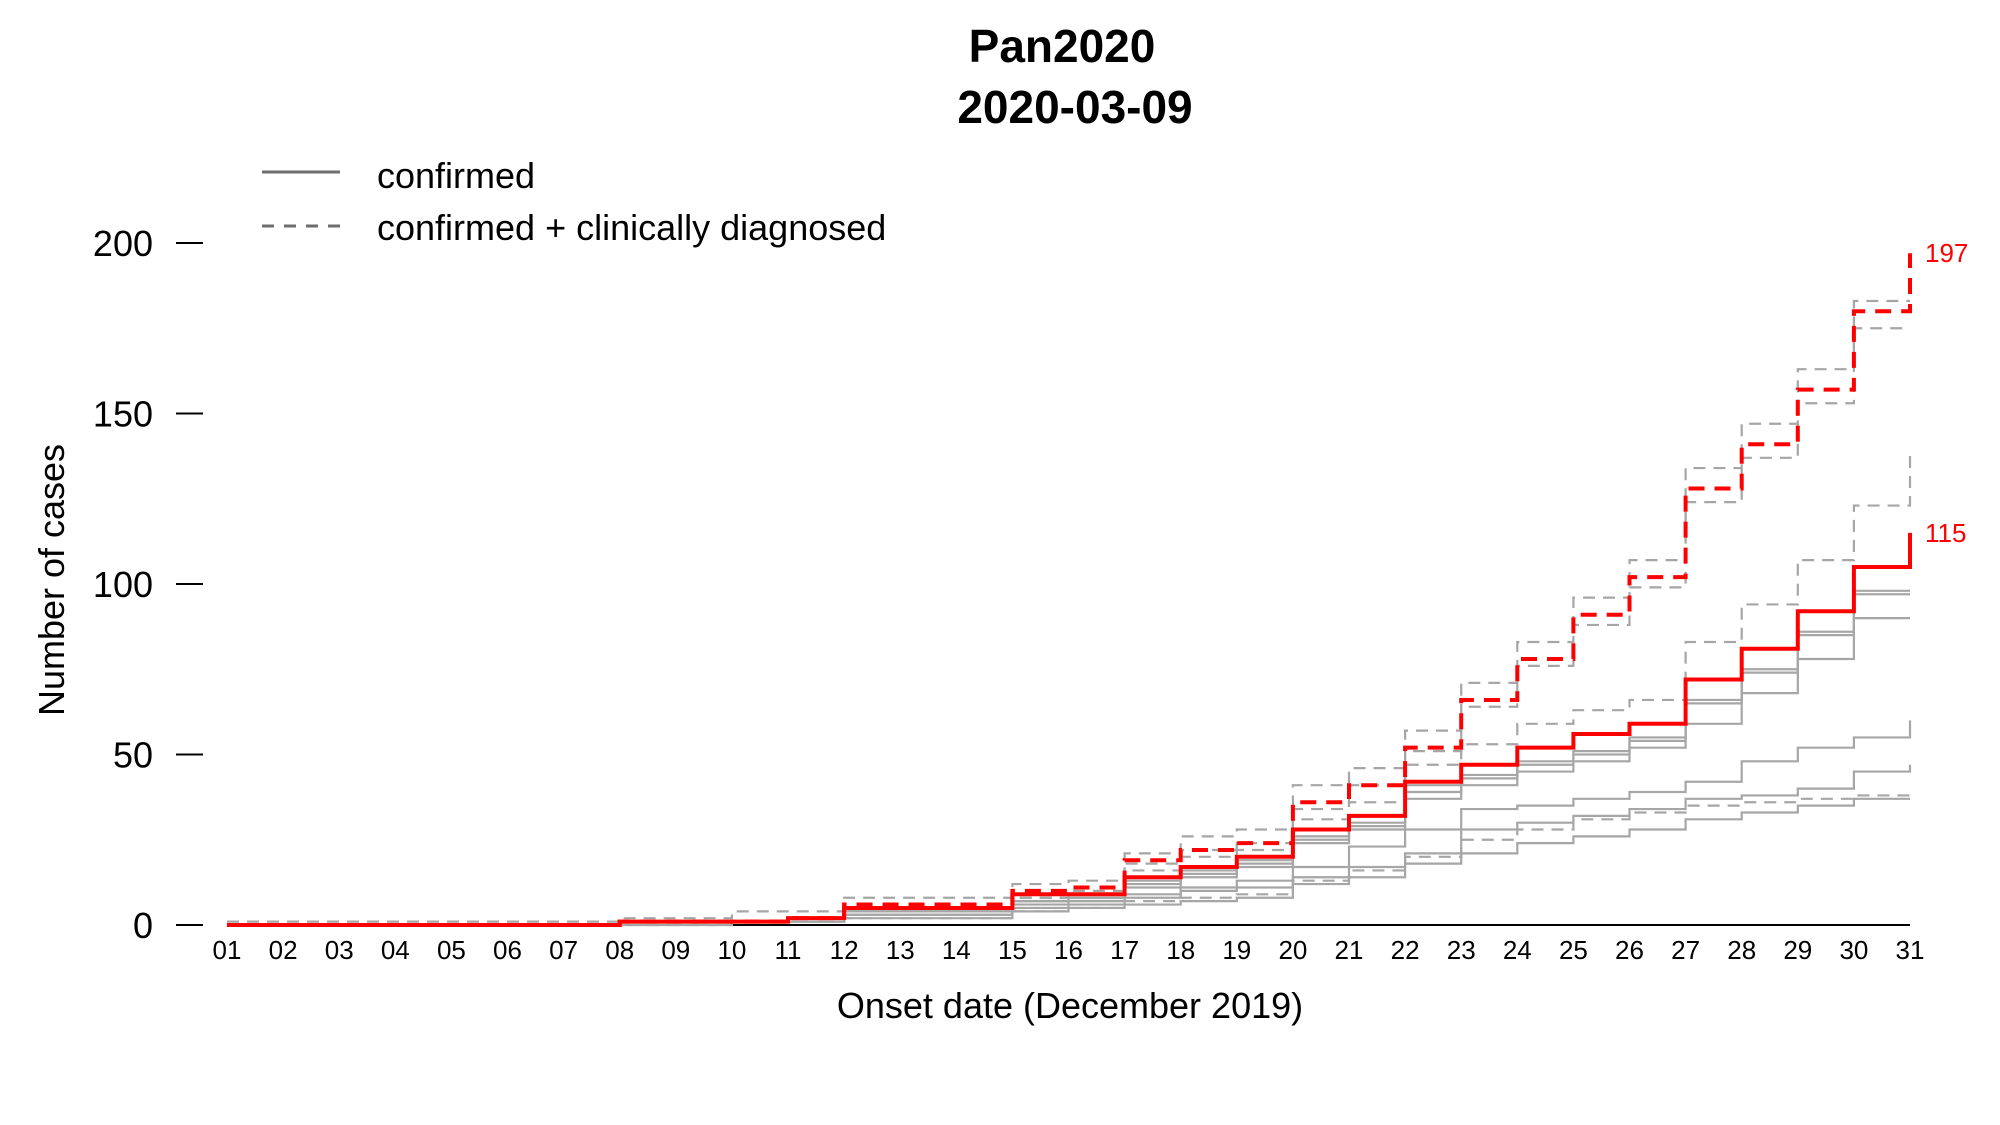 The image size is (2000, 1125). Describe the element at coordinates (619, 950) in the screenshot. I see `x-tick-label: 08` at that location.